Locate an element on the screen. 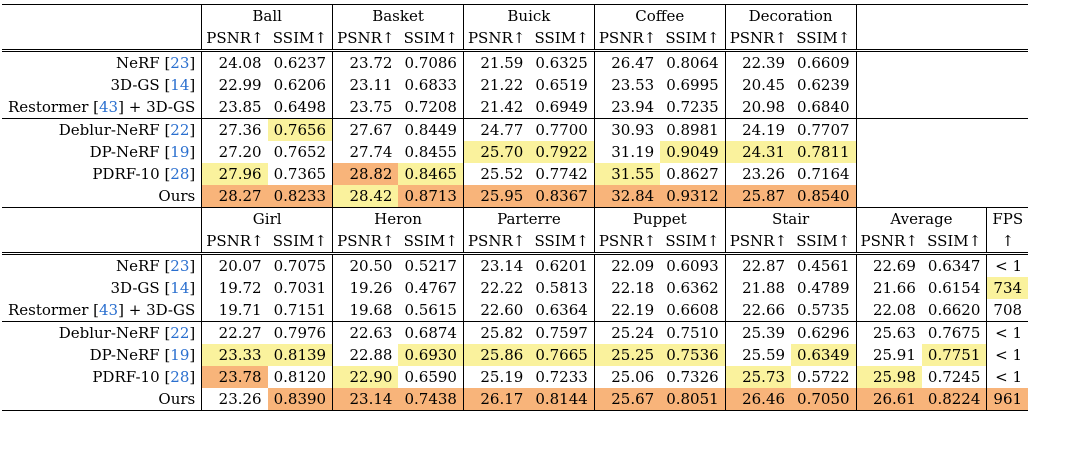  method-name: 3D-GS [14] is located at coordinates (102, 85).